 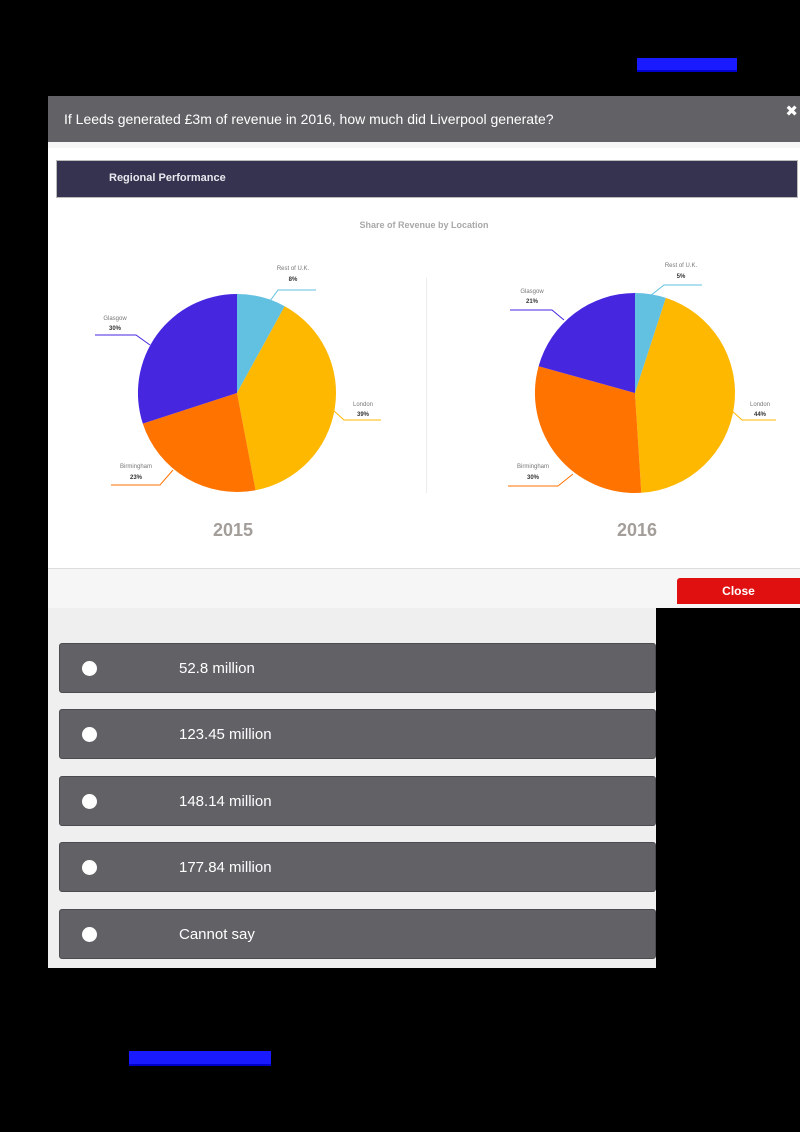 What do you see at coordinates (225, 734) in the screenshot?
I see `answer-label: 123.45 million` at bounding box center [225, 734].